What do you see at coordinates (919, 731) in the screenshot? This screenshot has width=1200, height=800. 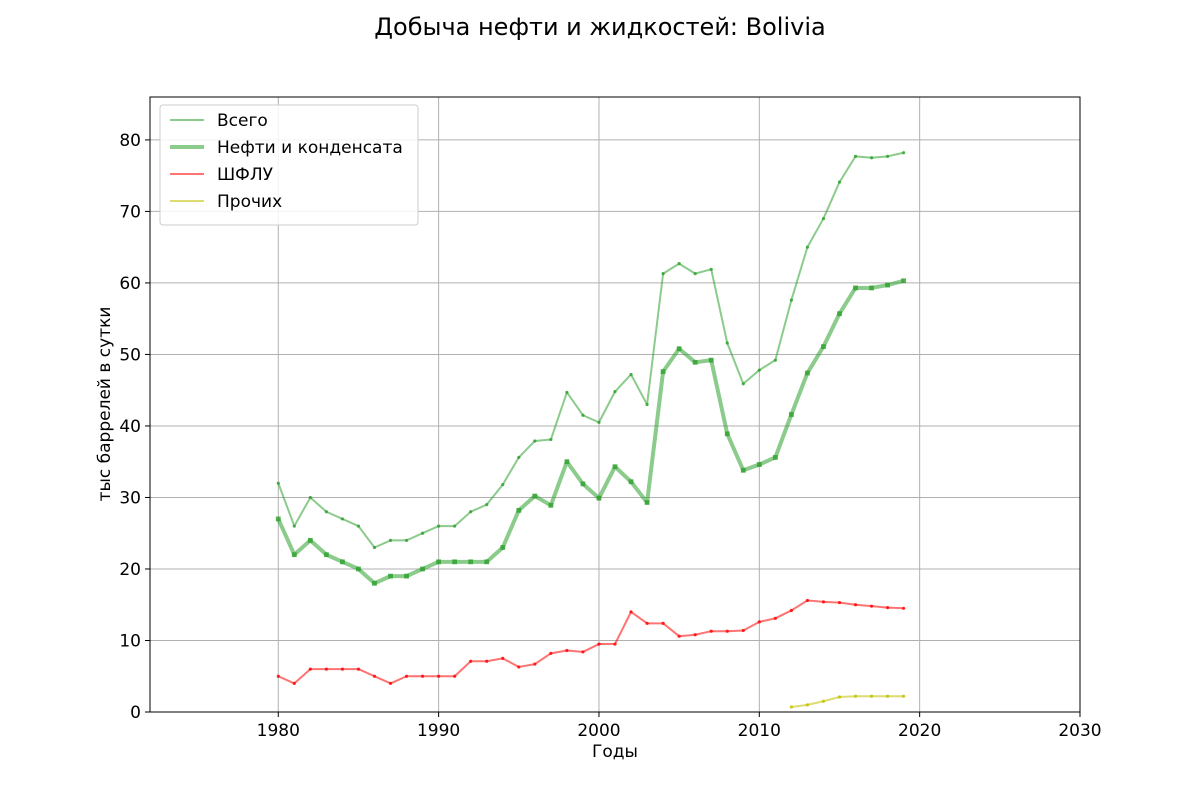 I see `x-tick-label: 2020` at bounding box center [919, 731].